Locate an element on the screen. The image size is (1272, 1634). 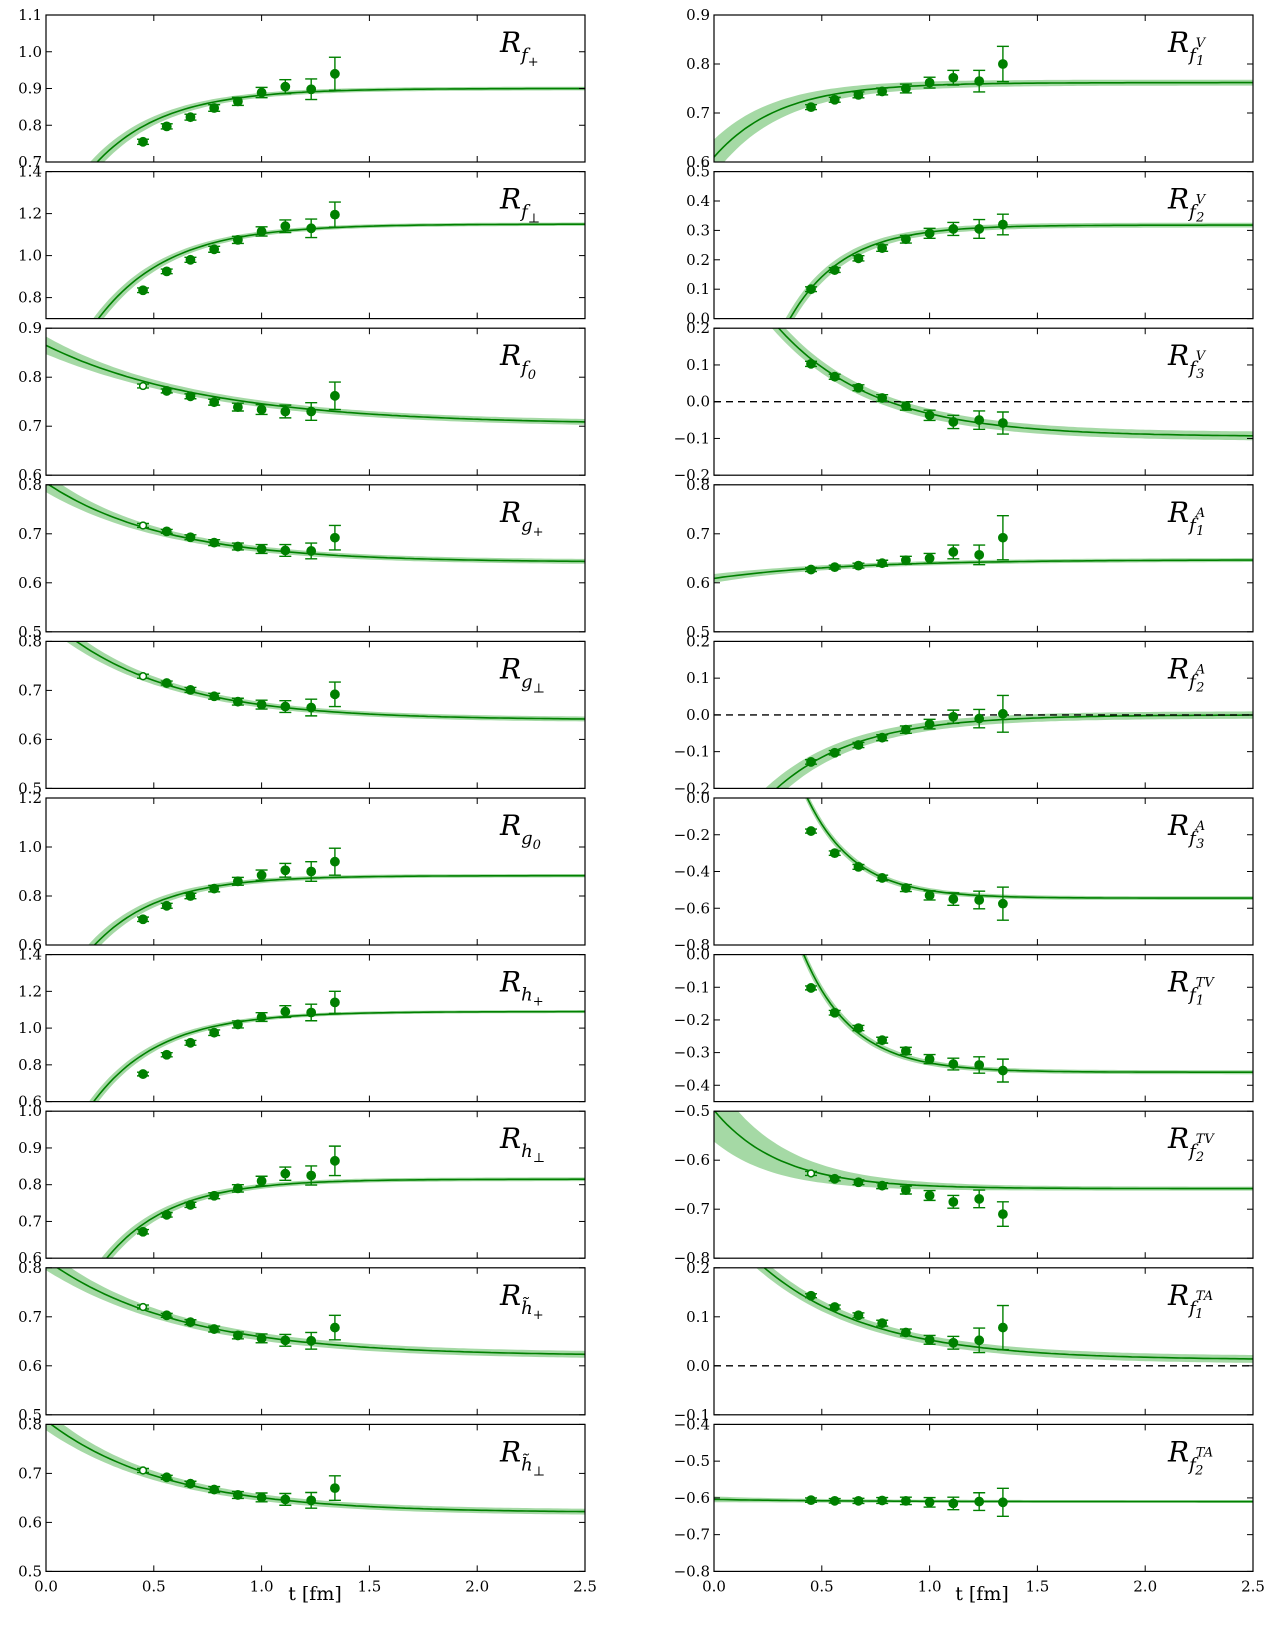
y-tick-label: −0.5 is located at coordinates (692, 1111).